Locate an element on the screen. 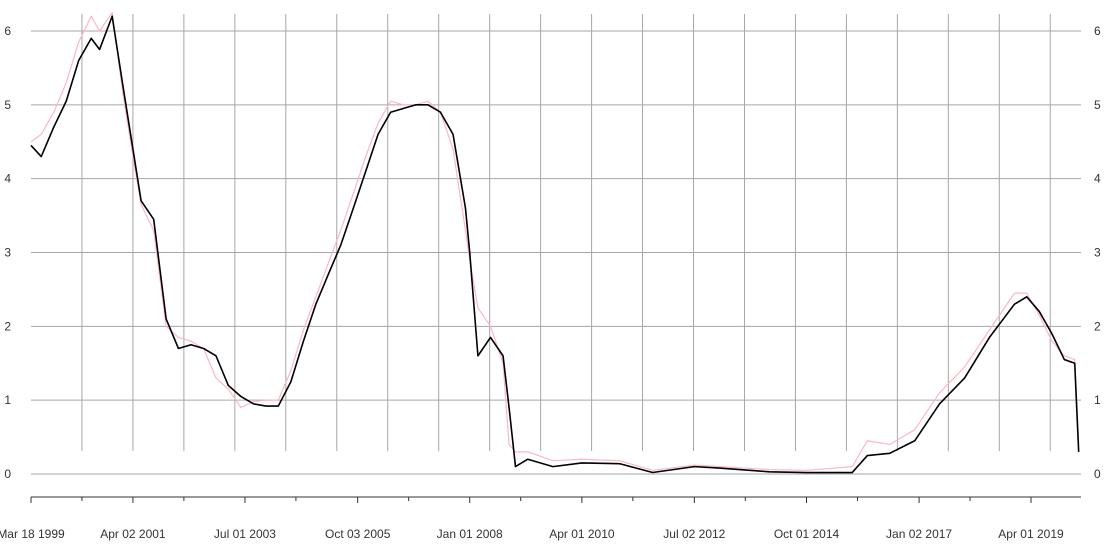 The image size is (1104, 547). x-tick-label: Apr 01 2019 is located at coordinates (1031, 534).